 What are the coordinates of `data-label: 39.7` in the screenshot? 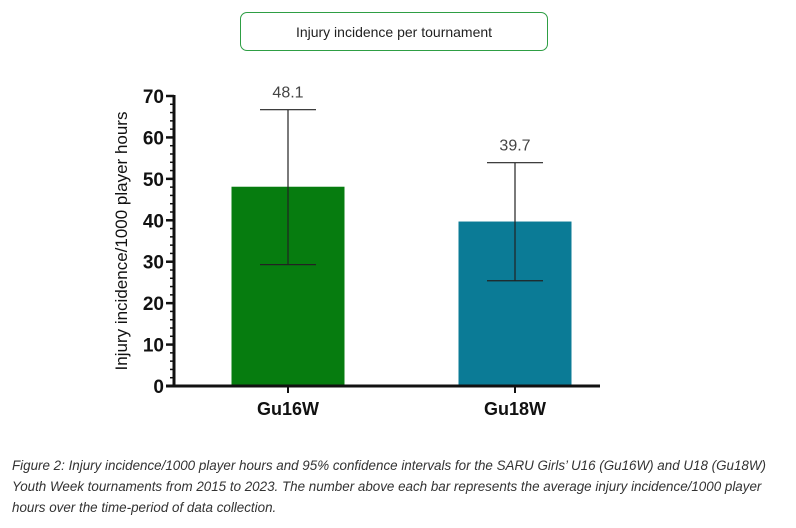 It's located at (514, 146).